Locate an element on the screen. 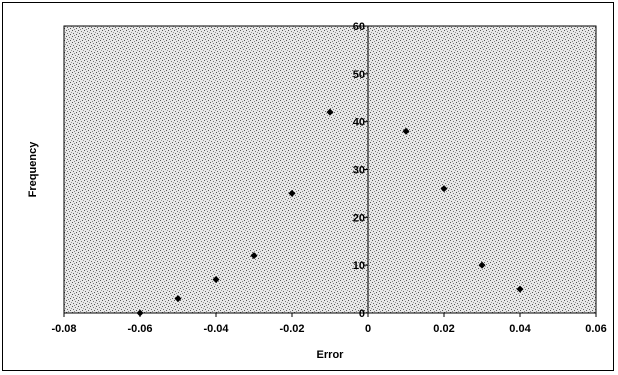  y-tick-label: 10 is located at coordinates (359, 266).